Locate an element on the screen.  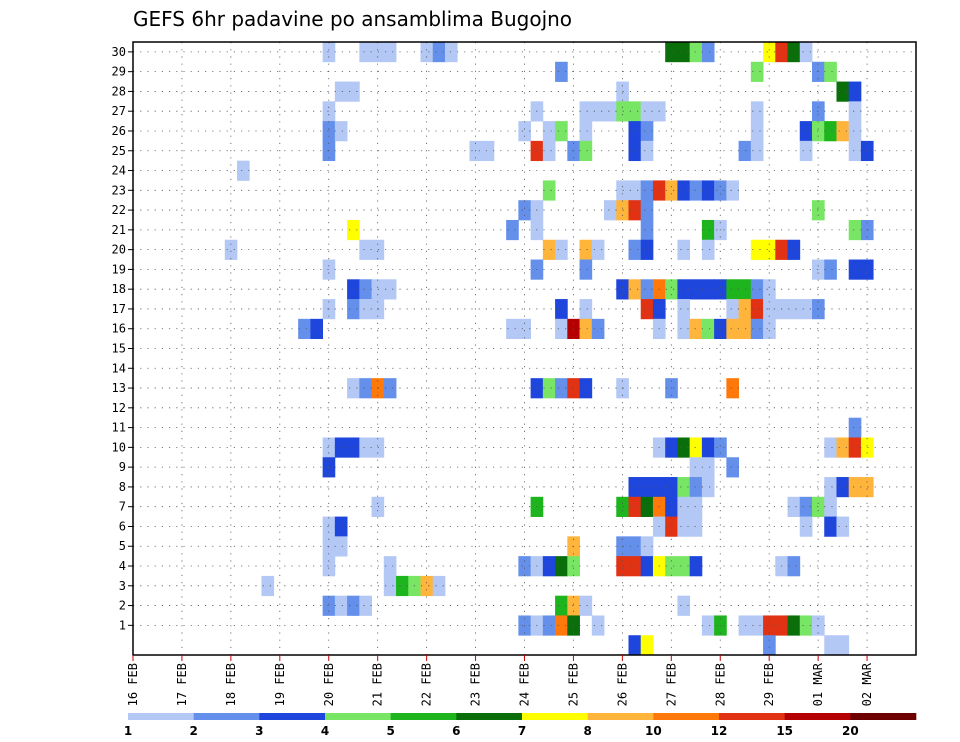
colorbar: 1 2 3 4 5 6 7 8 10 12 15 20 is located at coordinates (520, 725).